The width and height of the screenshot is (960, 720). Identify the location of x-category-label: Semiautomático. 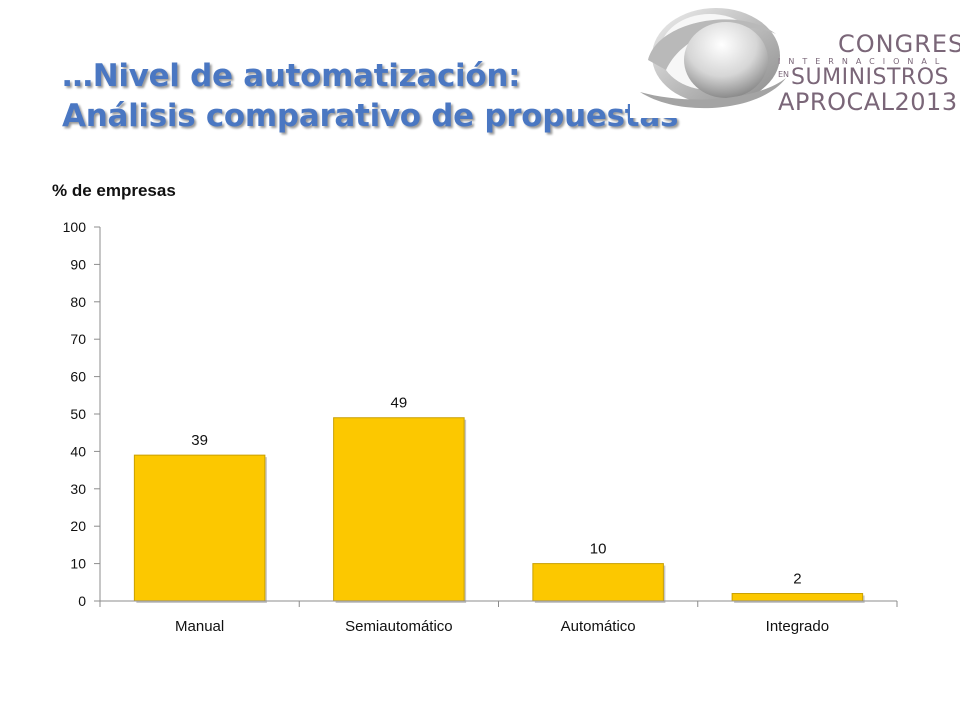
(399, 626).